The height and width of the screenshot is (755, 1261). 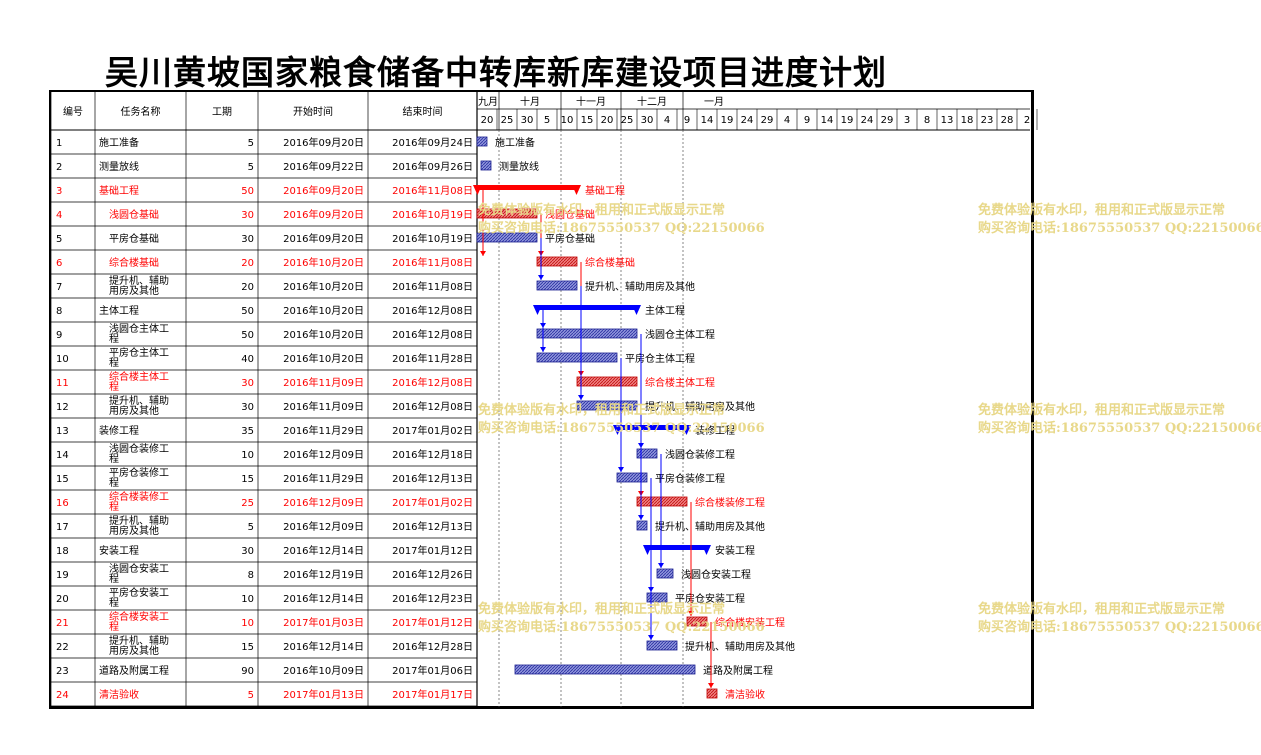 What do you see at coordinates (867, 120) in the screenshot?
I see `day-tick-label: 24` at bounding box center [867, 120].